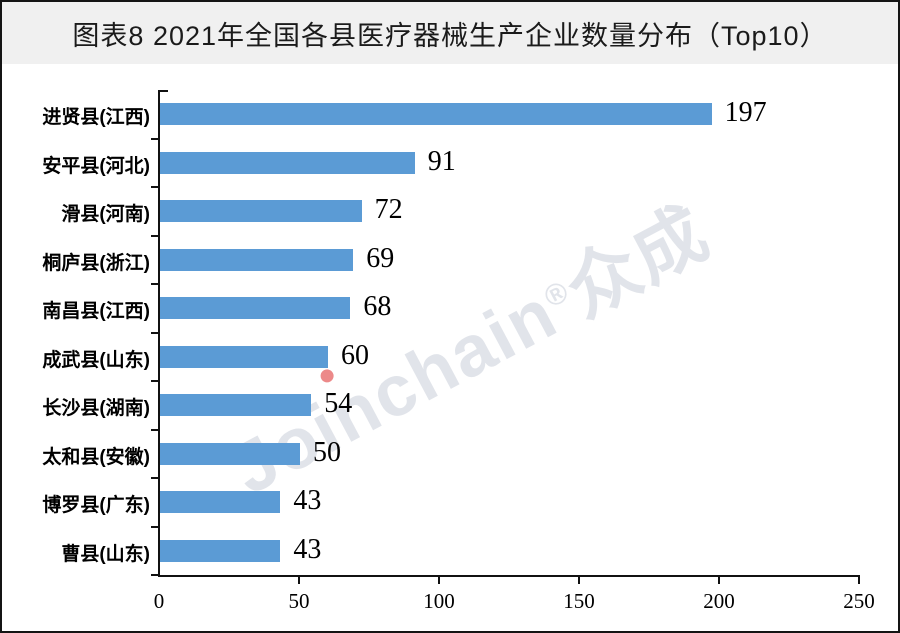  I want to click on category-label: 长沙县(湖南), so click(96, 409).